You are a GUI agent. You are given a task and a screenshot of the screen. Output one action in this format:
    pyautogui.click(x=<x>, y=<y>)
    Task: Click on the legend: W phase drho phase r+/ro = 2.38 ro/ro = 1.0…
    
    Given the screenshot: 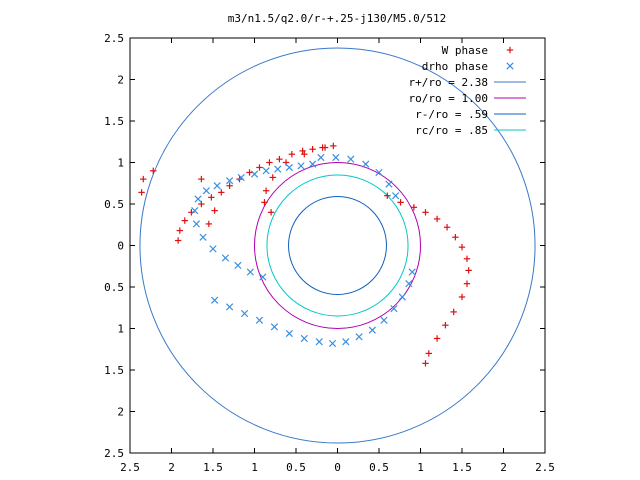 What is the action you would take?
    pyautogui.click(x=467, y=90)
    